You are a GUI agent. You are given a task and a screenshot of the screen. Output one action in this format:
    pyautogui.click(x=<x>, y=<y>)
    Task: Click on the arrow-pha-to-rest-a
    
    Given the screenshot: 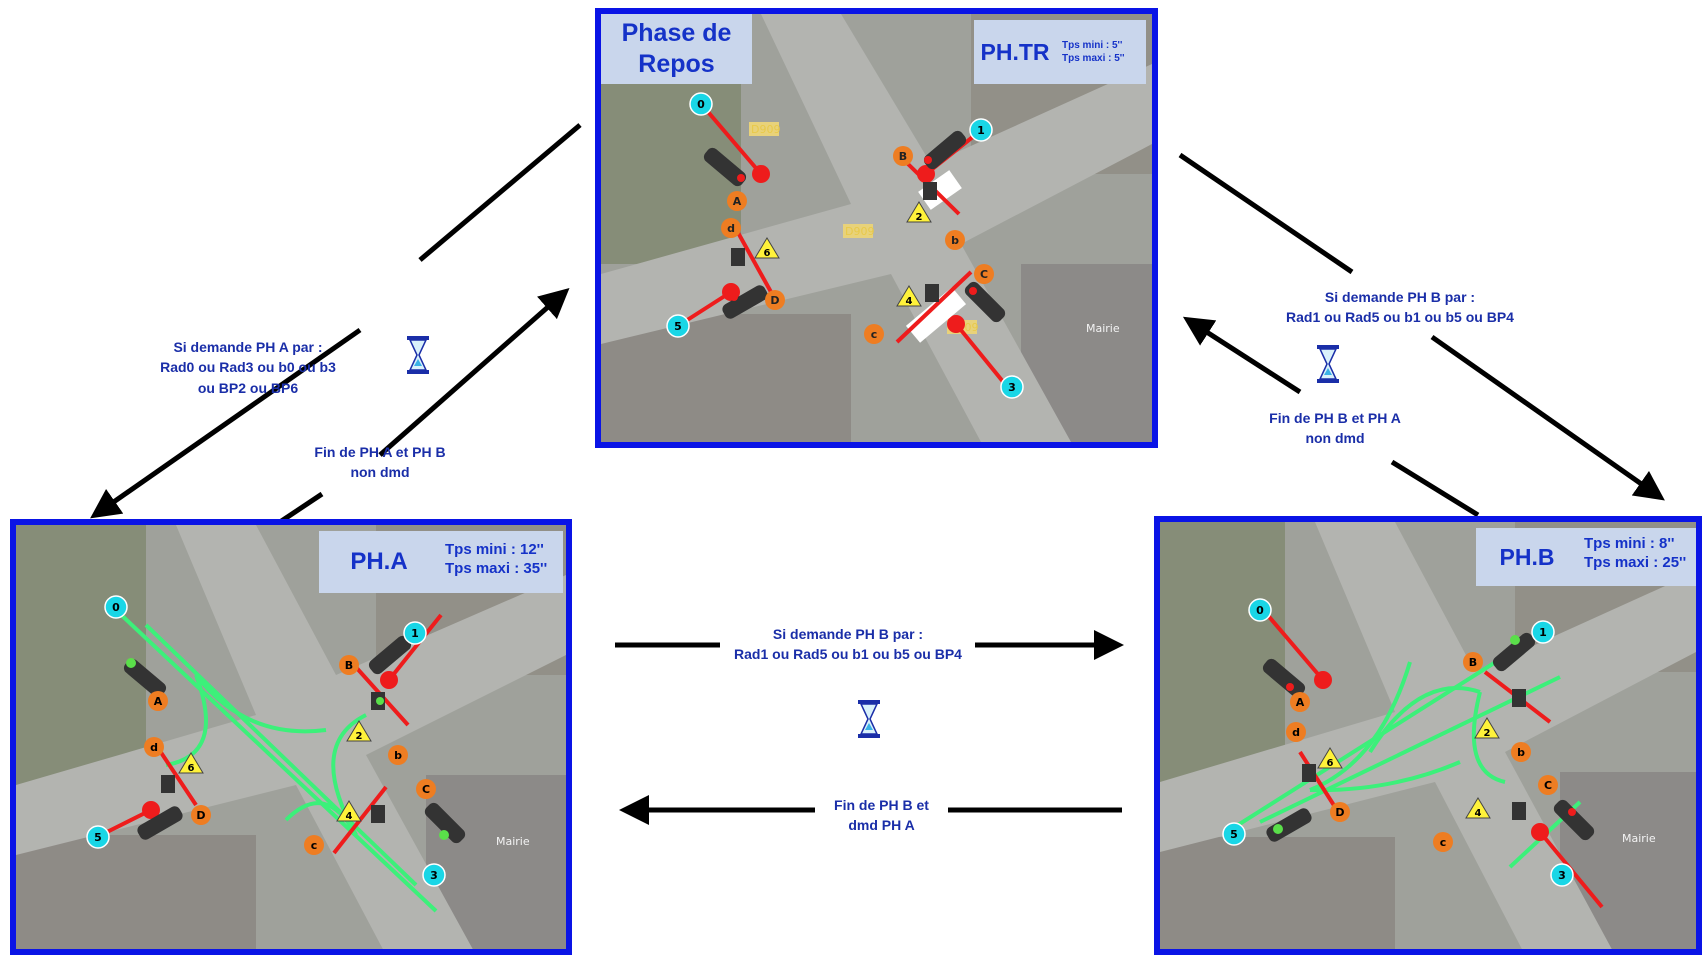 What is the action you would take?
    pyautogui.click(x=301, y=508)
    